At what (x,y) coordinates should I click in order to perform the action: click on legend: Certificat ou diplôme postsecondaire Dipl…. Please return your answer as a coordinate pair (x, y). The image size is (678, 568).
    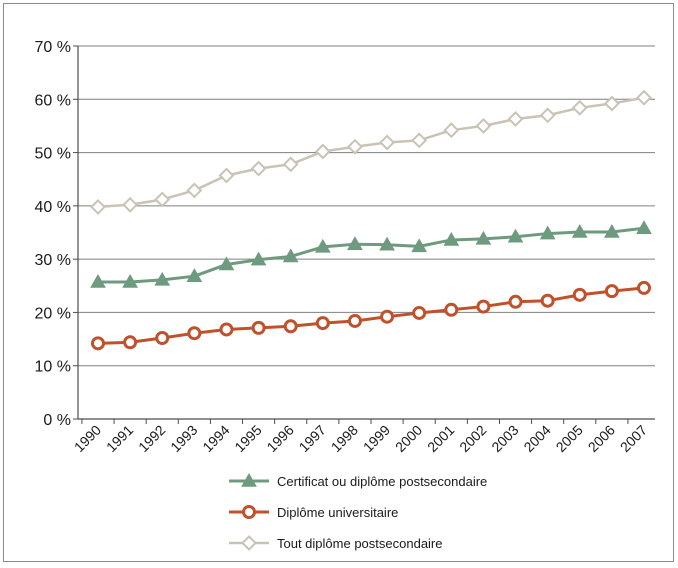
    Looking at the image, I should click on (358, 511).